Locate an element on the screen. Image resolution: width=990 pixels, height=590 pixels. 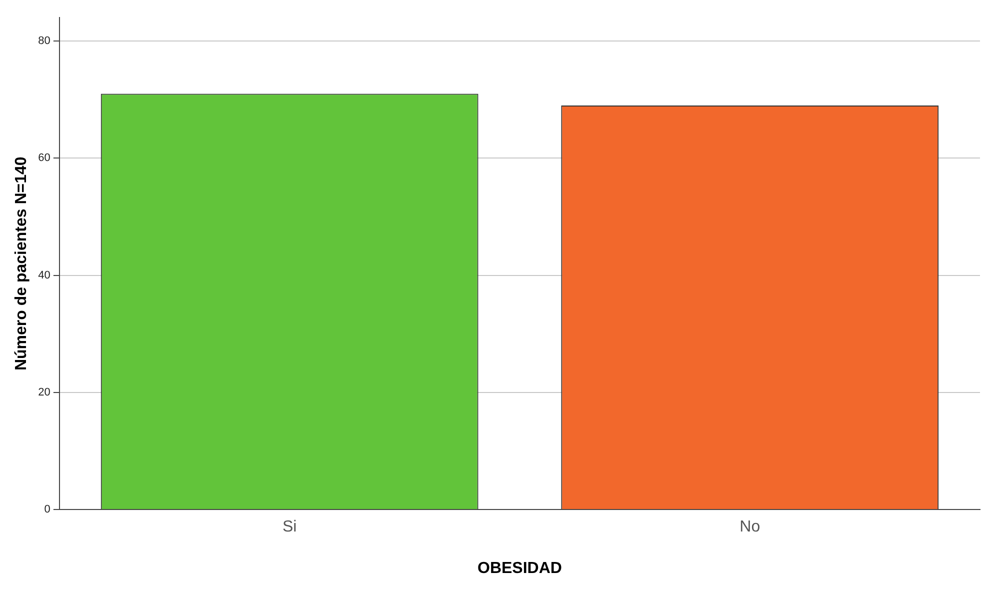
y-tick-label: 0 is located at coordinates (47, 510).